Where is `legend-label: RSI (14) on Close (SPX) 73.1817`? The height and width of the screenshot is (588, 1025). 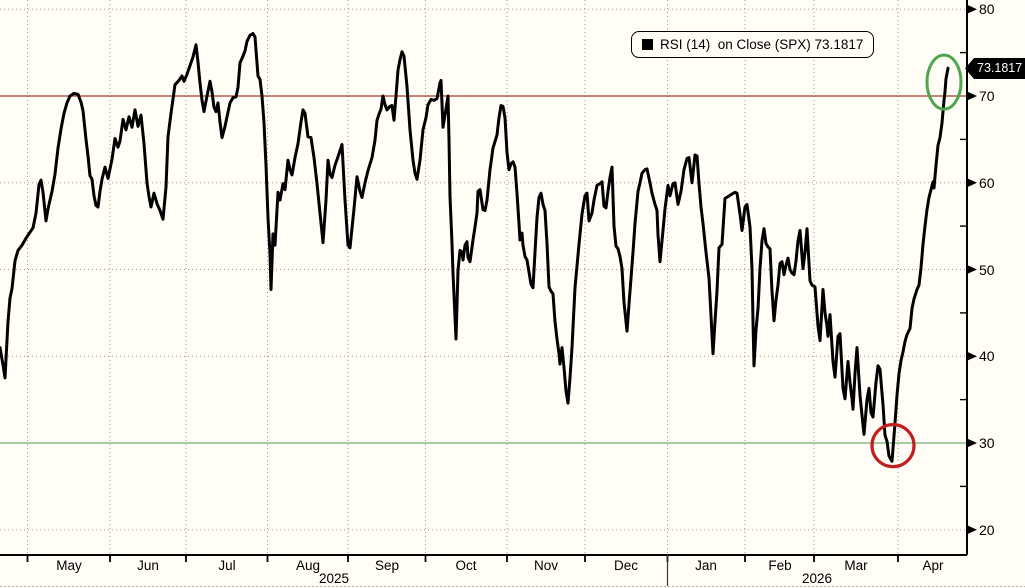 legend-label: RSI (14) on Close (SPX) 73.1817 is located at coordinates (762, 44).